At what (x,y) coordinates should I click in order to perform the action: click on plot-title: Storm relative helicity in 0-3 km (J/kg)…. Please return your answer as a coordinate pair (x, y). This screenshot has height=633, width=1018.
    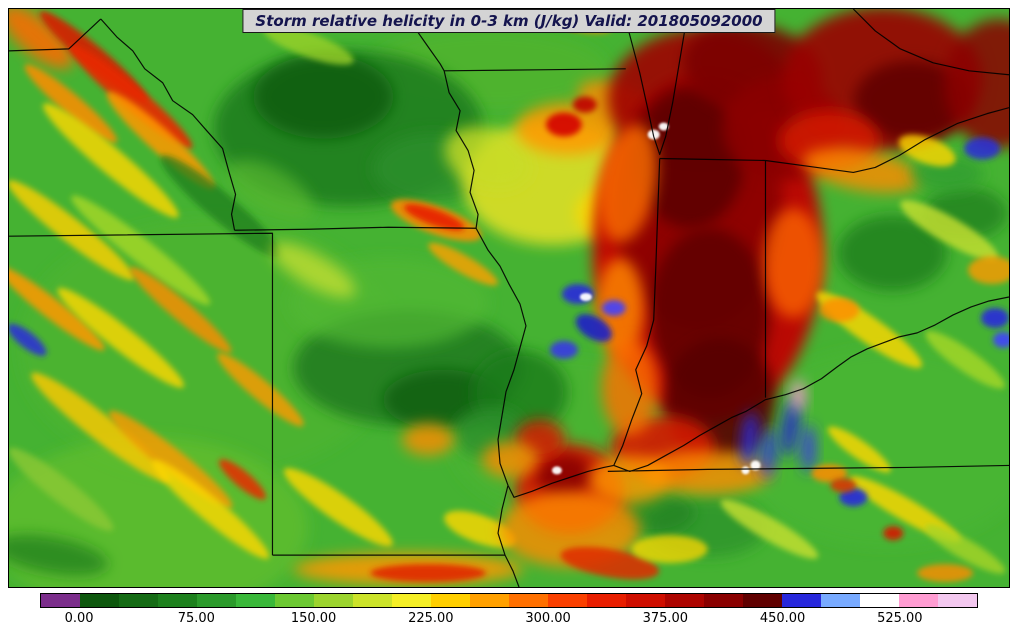
    Looking at the image, I should click on (509, 21).